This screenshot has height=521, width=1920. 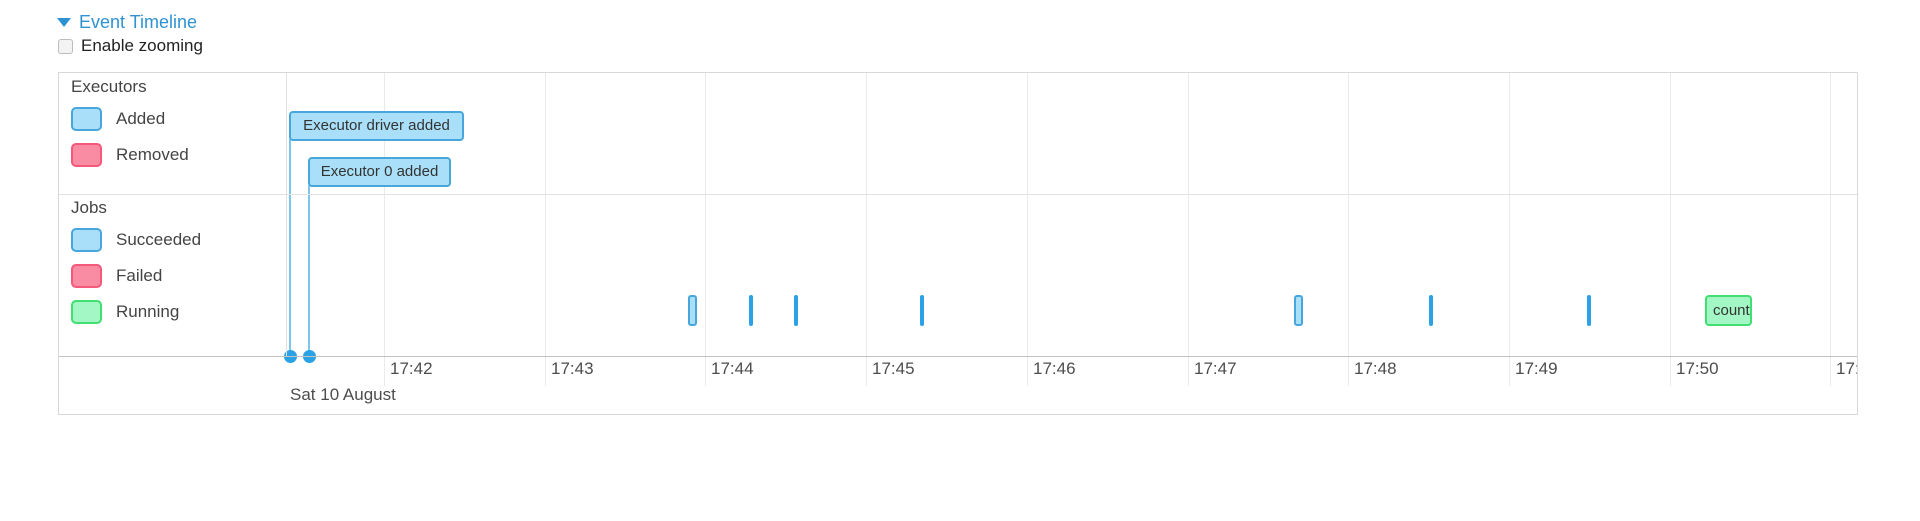 I want to click on legend-group: Executors Added Removed, so click(x=130, y=128).